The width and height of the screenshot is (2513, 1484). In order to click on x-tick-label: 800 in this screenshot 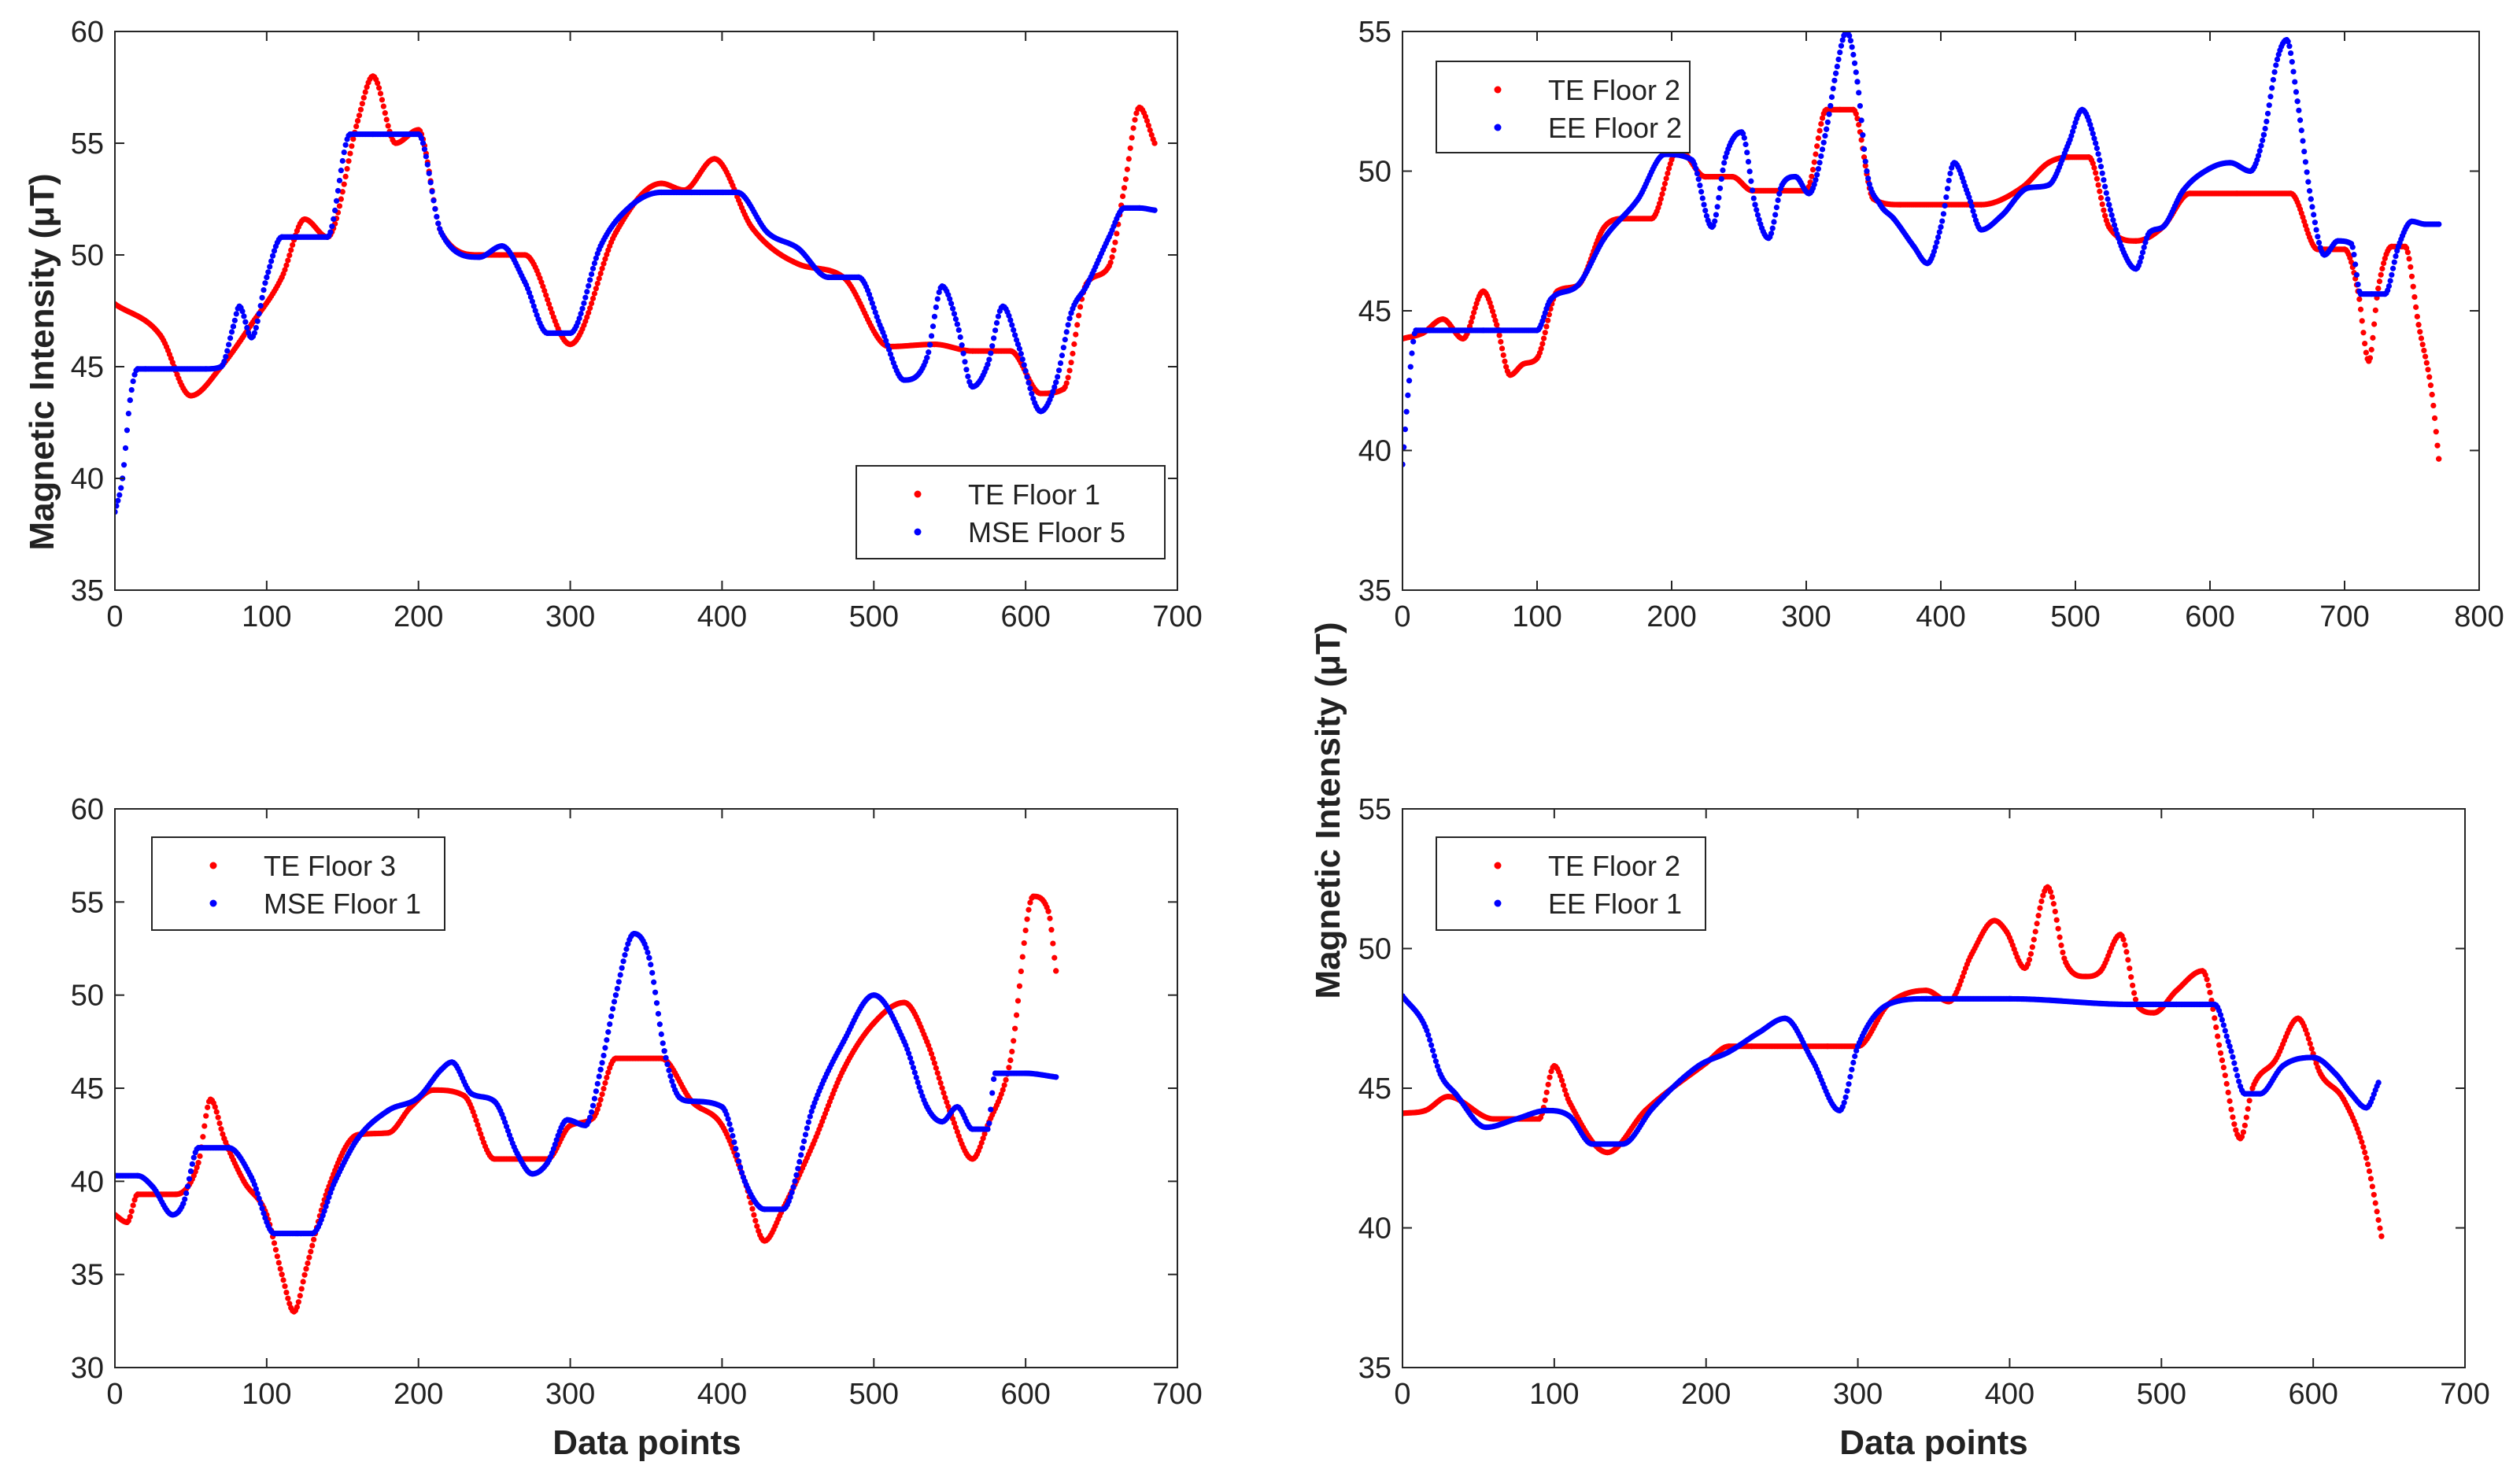, I will do `click(2479, 616)`.